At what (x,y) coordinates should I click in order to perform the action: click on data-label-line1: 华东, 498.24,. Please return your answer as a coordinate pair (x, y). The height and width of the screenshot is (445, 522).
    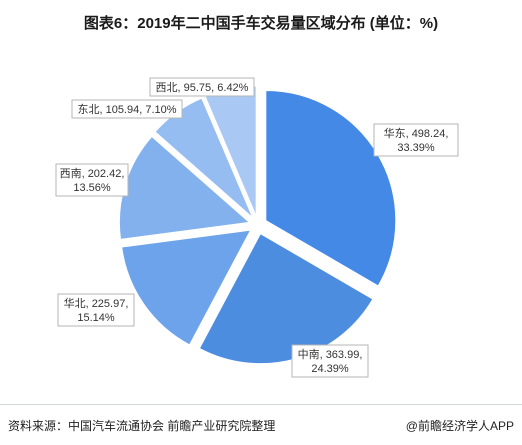
    Looking at the image, I should click on (416, 133).